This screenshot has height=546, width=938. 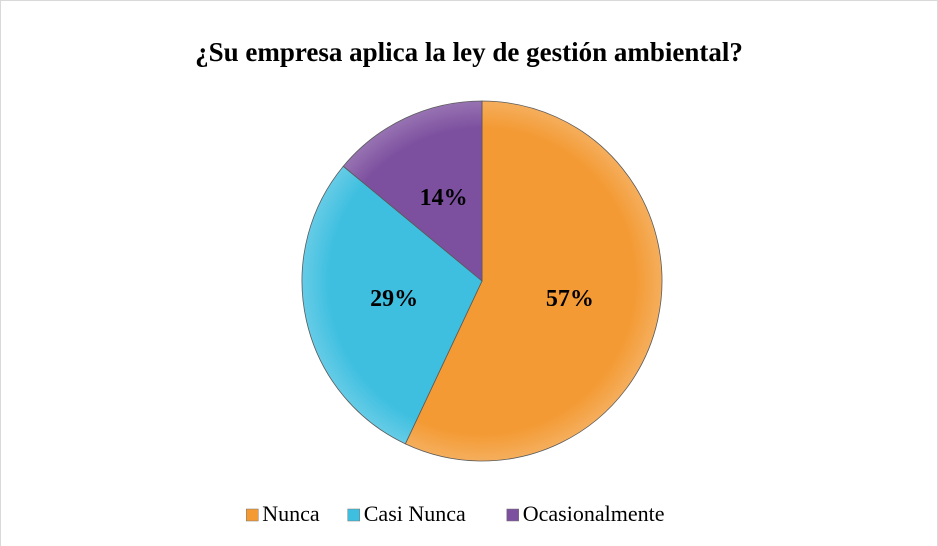 What do you see at coordinates (594, 513) in the screenshot?
I see `legend-label: Ocasionalmente` at bounding box center [594, 513].